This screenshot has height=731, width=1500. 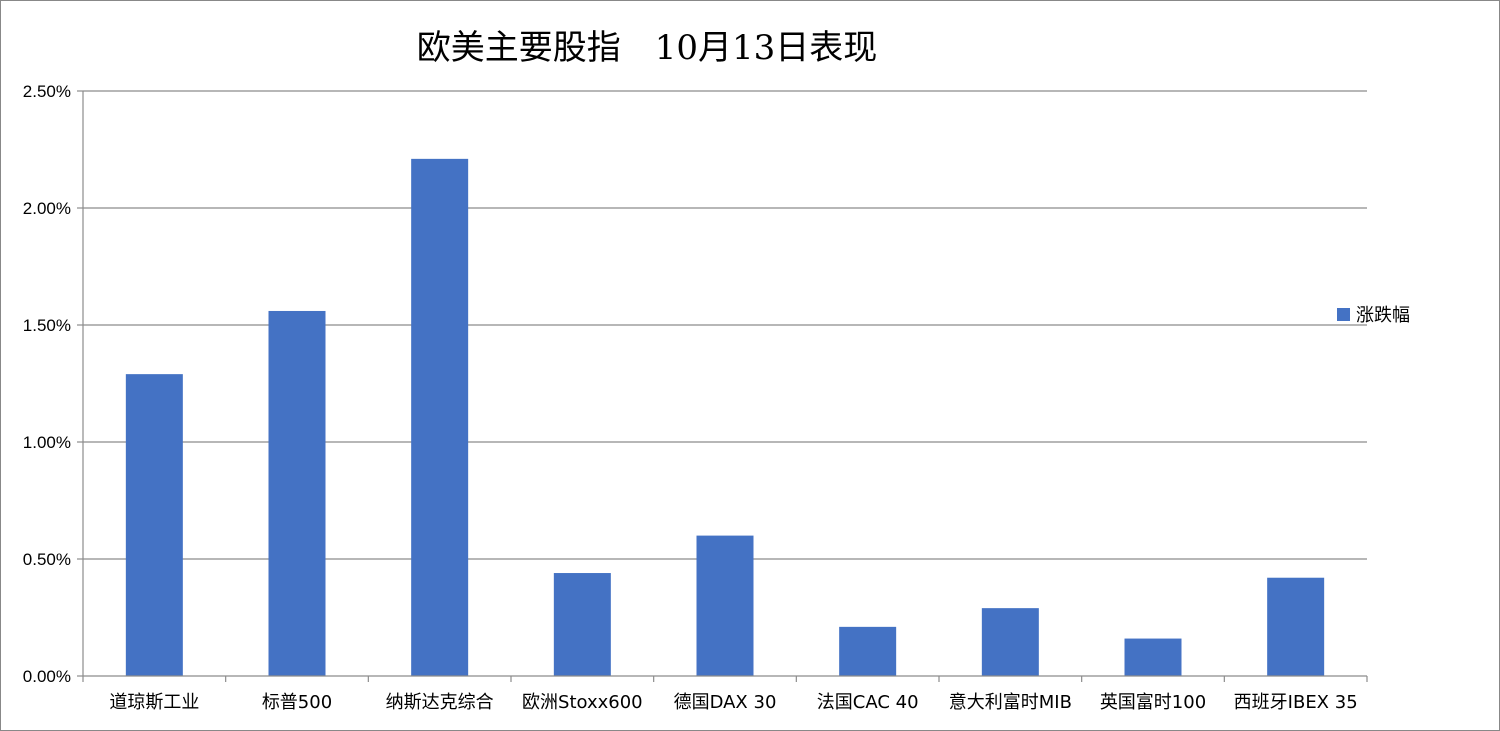 I want to click on x-category-label: 欧洲Stoxx600, so click(x=582, y=702).